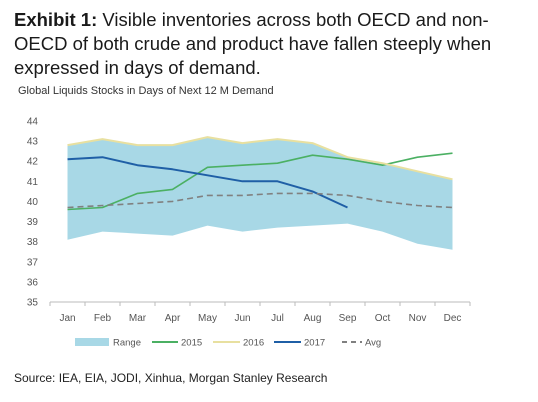 The width and height of the screenshot is (538, 402). I want to click on x-tick-label: Jan, so click(67, 318).